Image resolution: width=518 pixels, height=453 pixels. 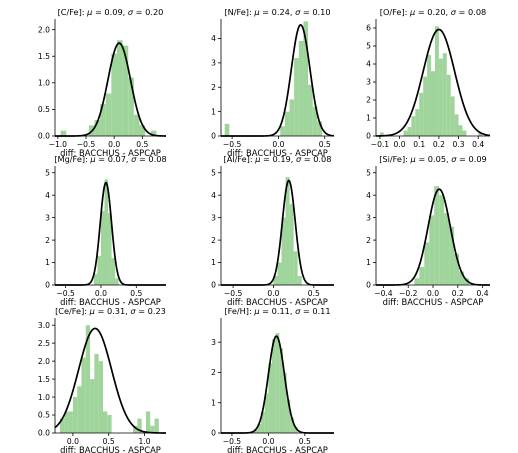 What do you see at coordinates (44, 325) in the screenshot?
I see `y-tick-label: 3.0` at bounding box center [44, 325].